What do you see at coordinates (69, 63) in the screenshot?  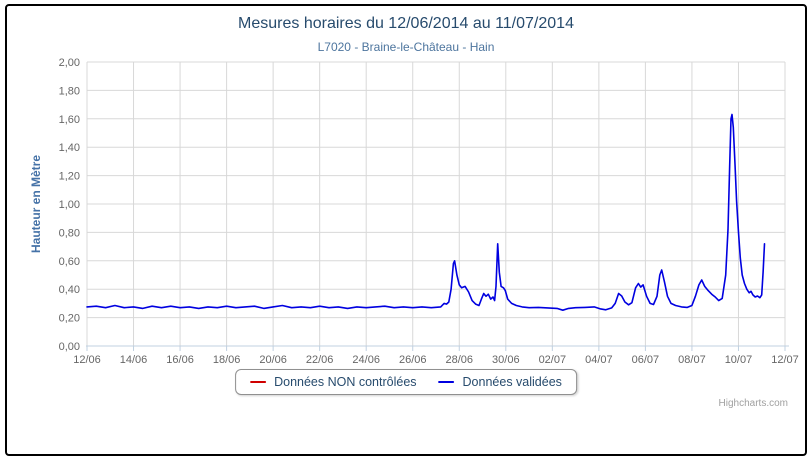 I see `y-tick-label: 2,00` at bounding box center [69, 63].